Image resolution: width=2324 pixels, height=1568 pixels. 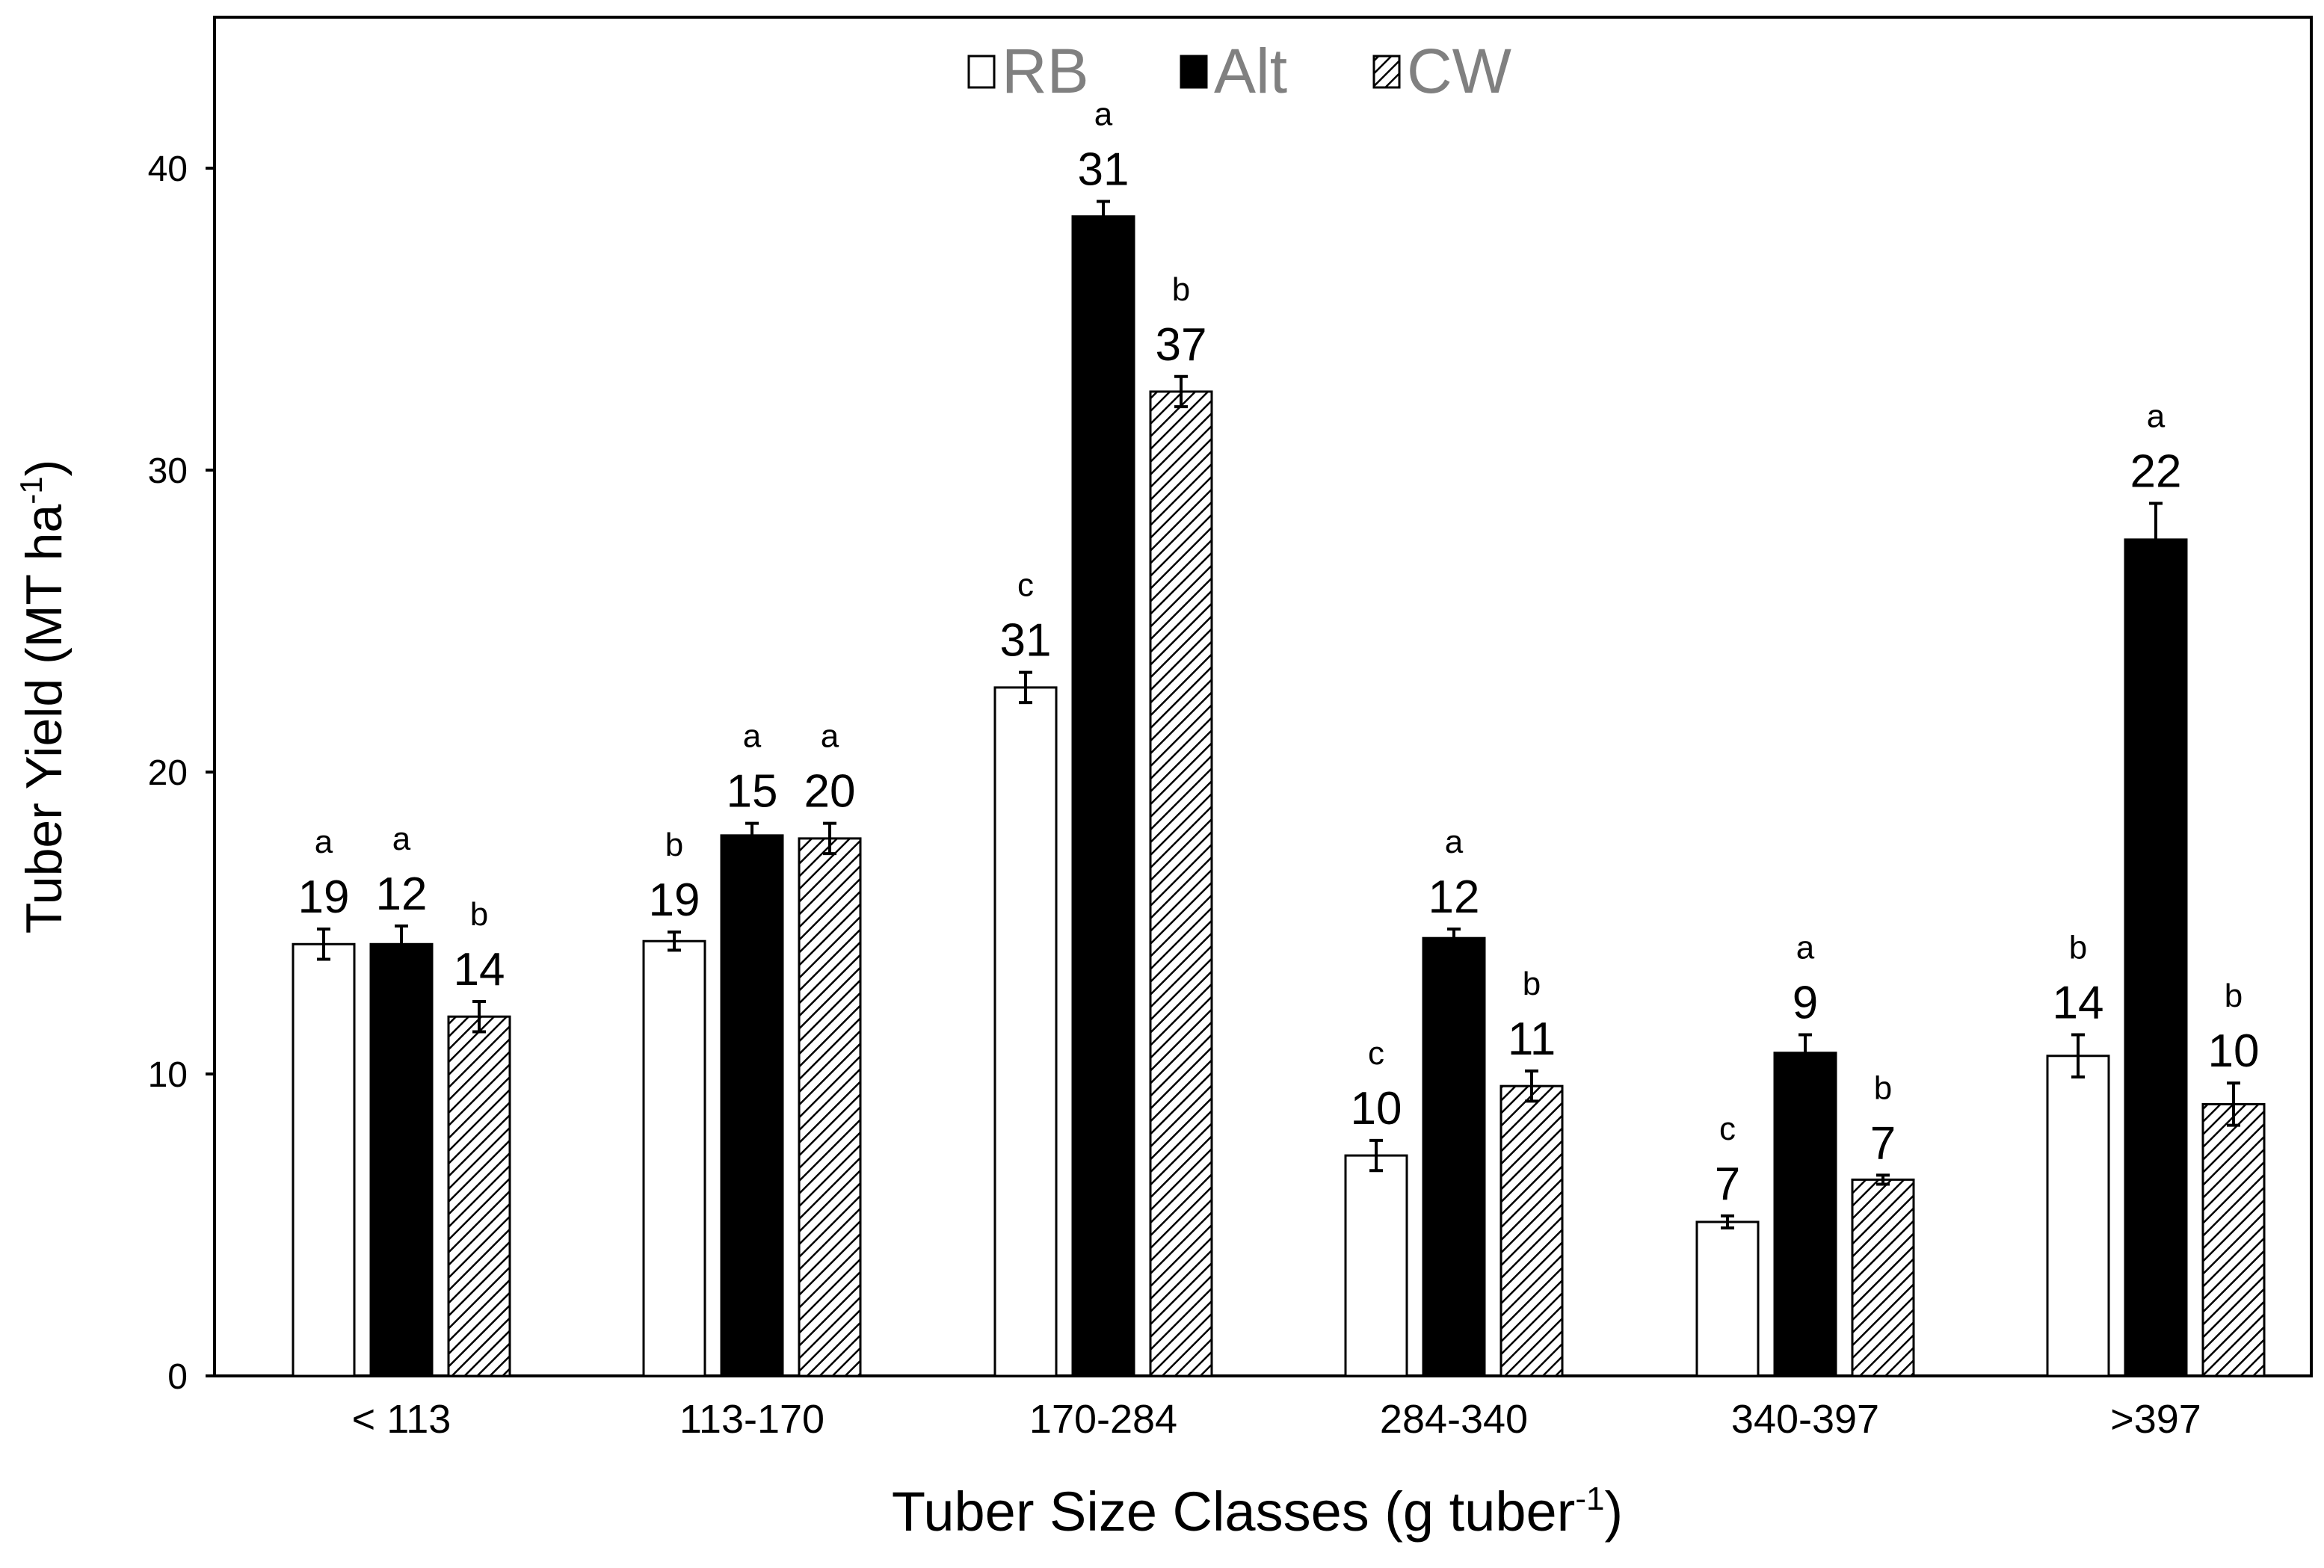 I want to click on x-axis-label-end: ), so click(x=1613, y=1512).